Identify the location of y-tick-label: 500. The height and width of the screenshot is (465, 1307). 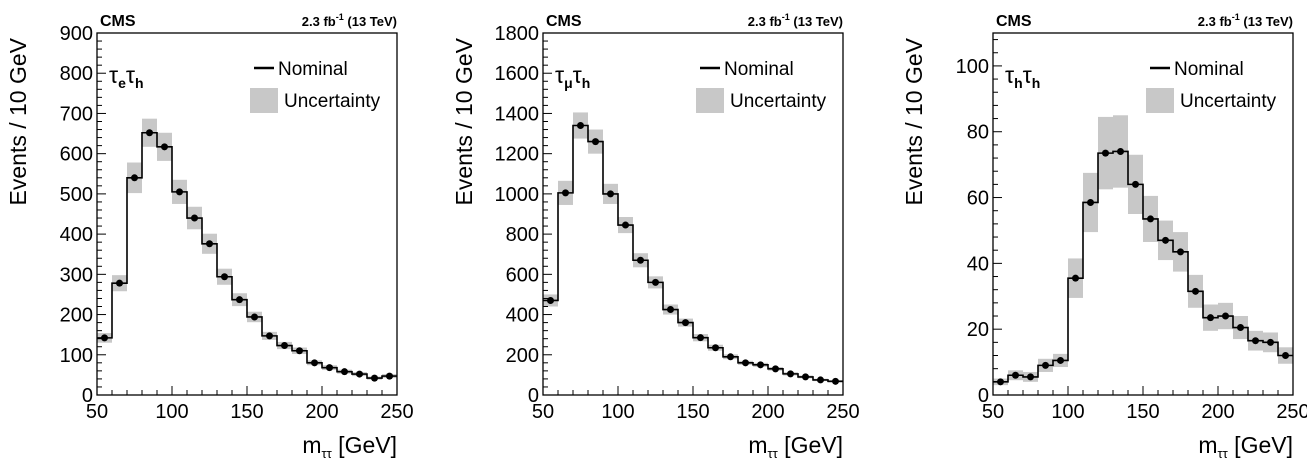
(76, 195).